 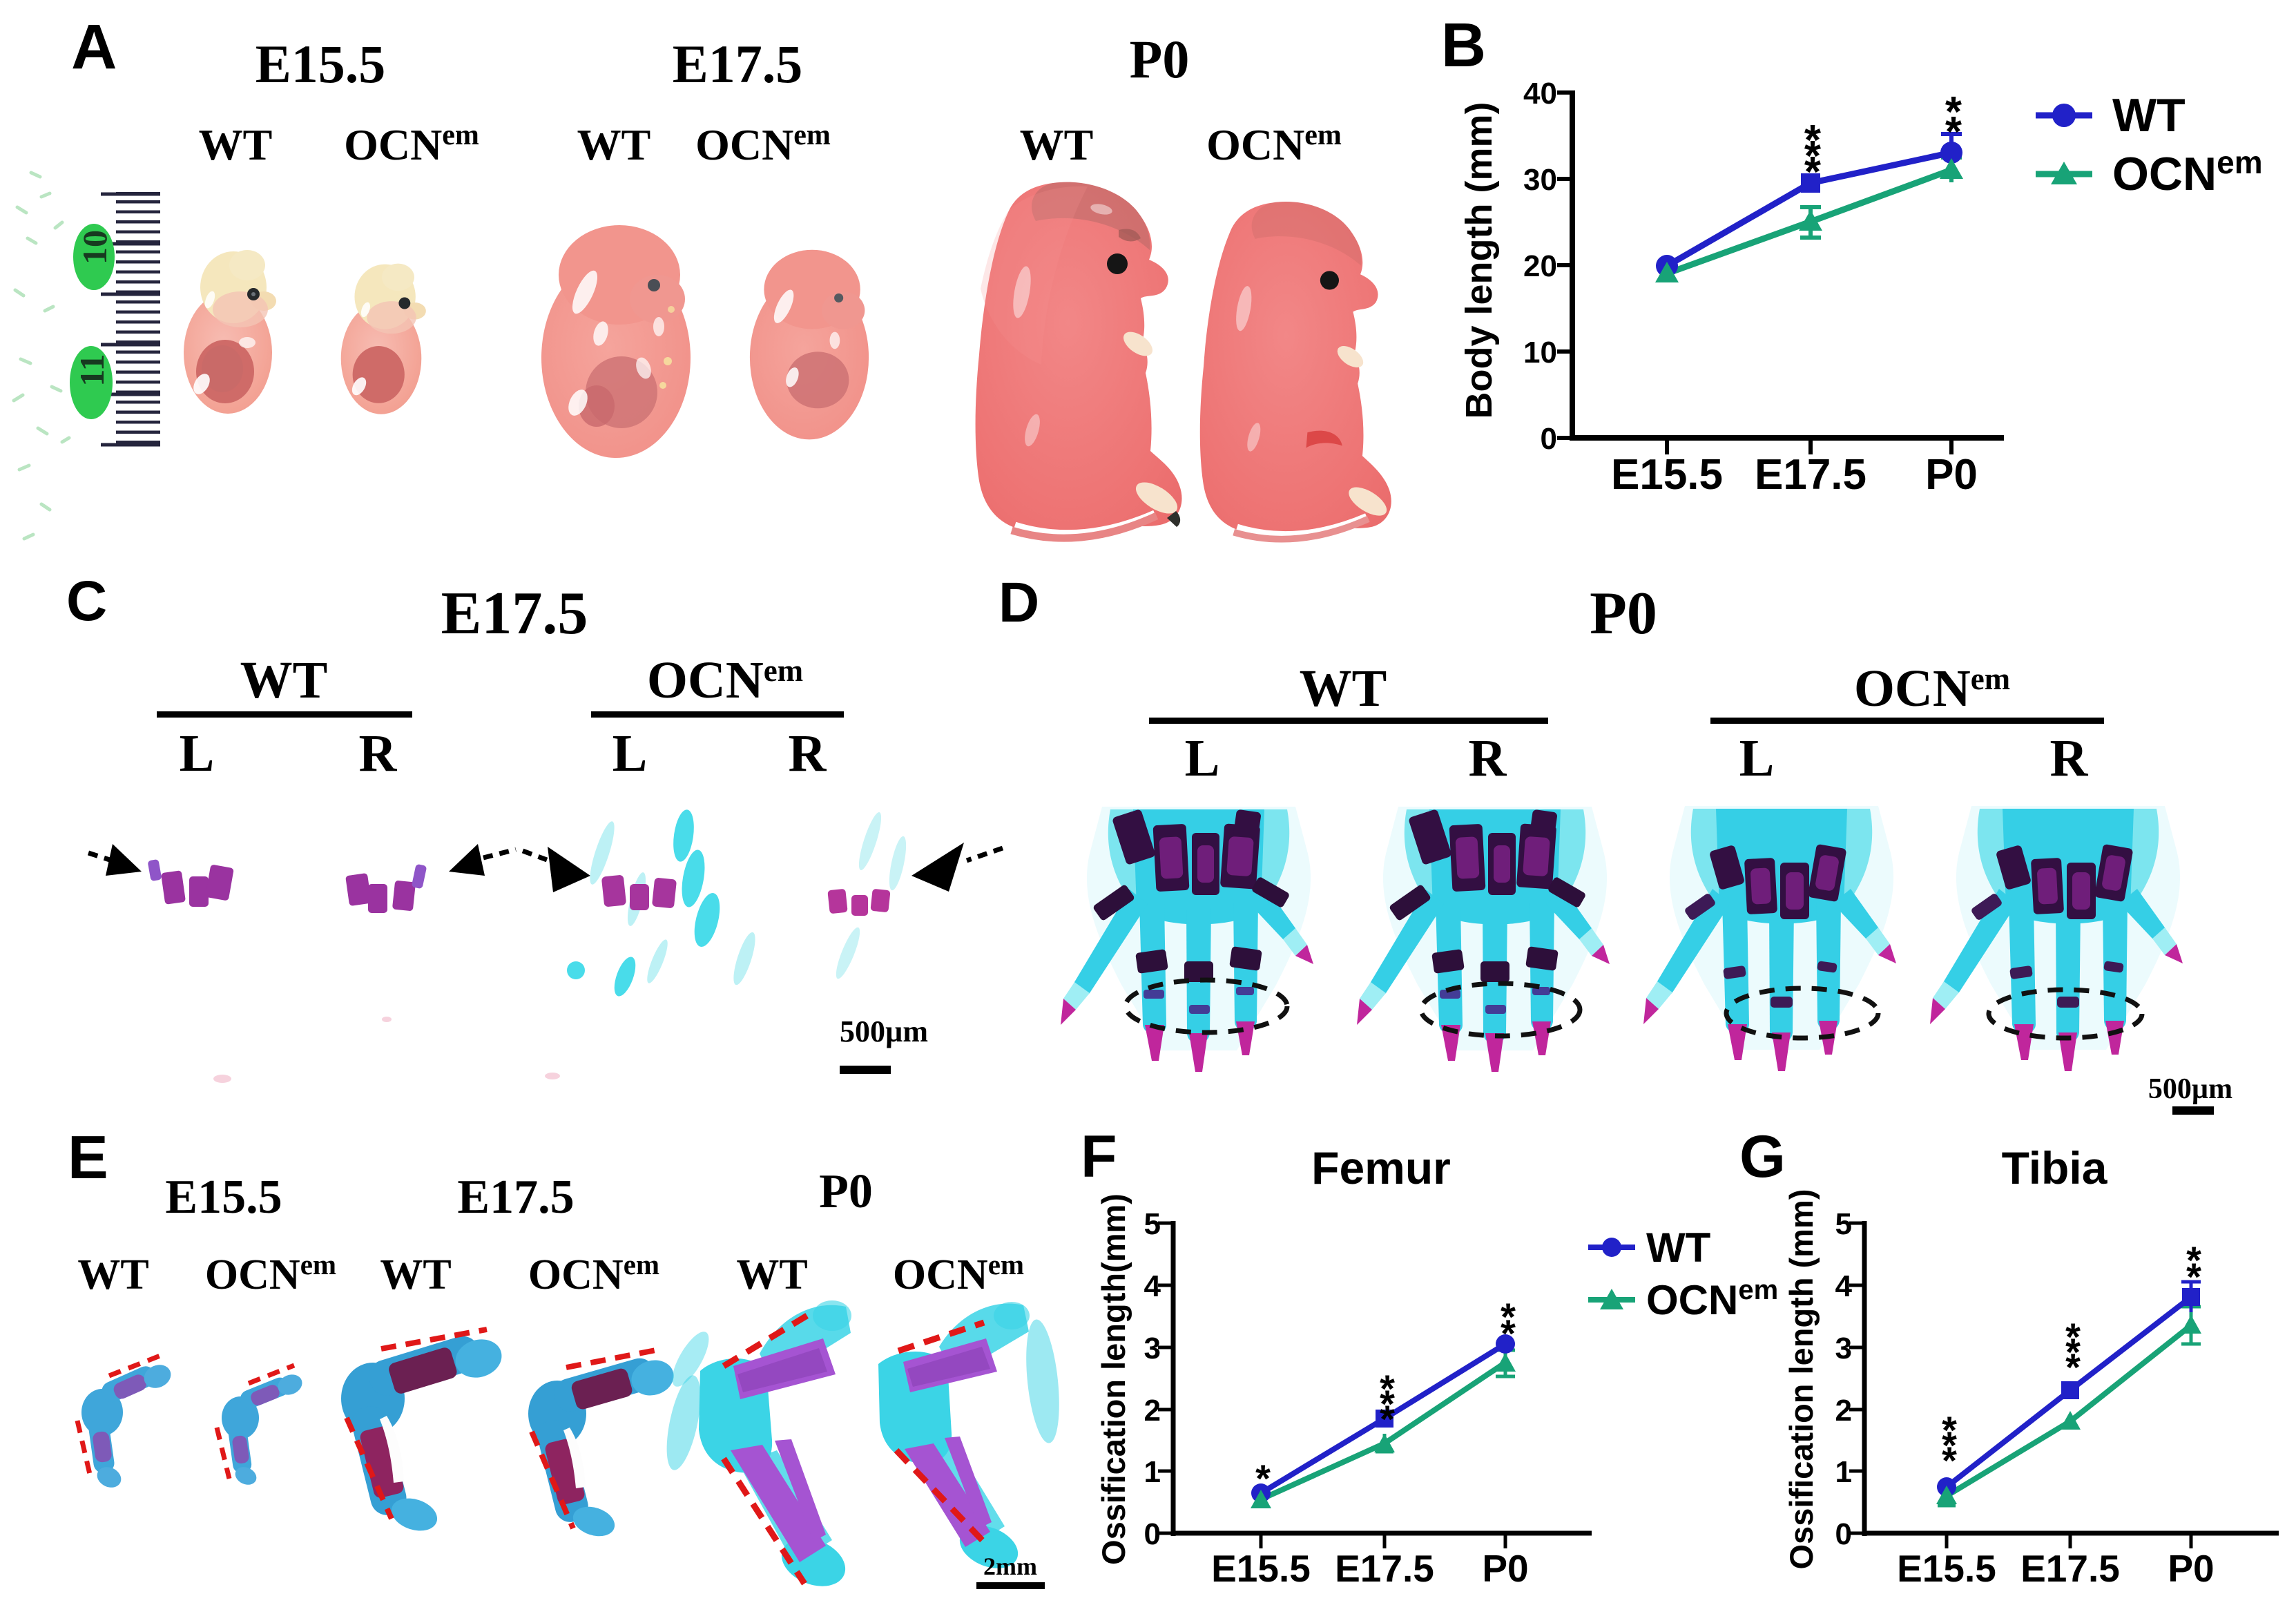 What do you see at coordinates (92, 370) in the screenshot?
I see `svg-text: 11` at bounding box center [92, 370].